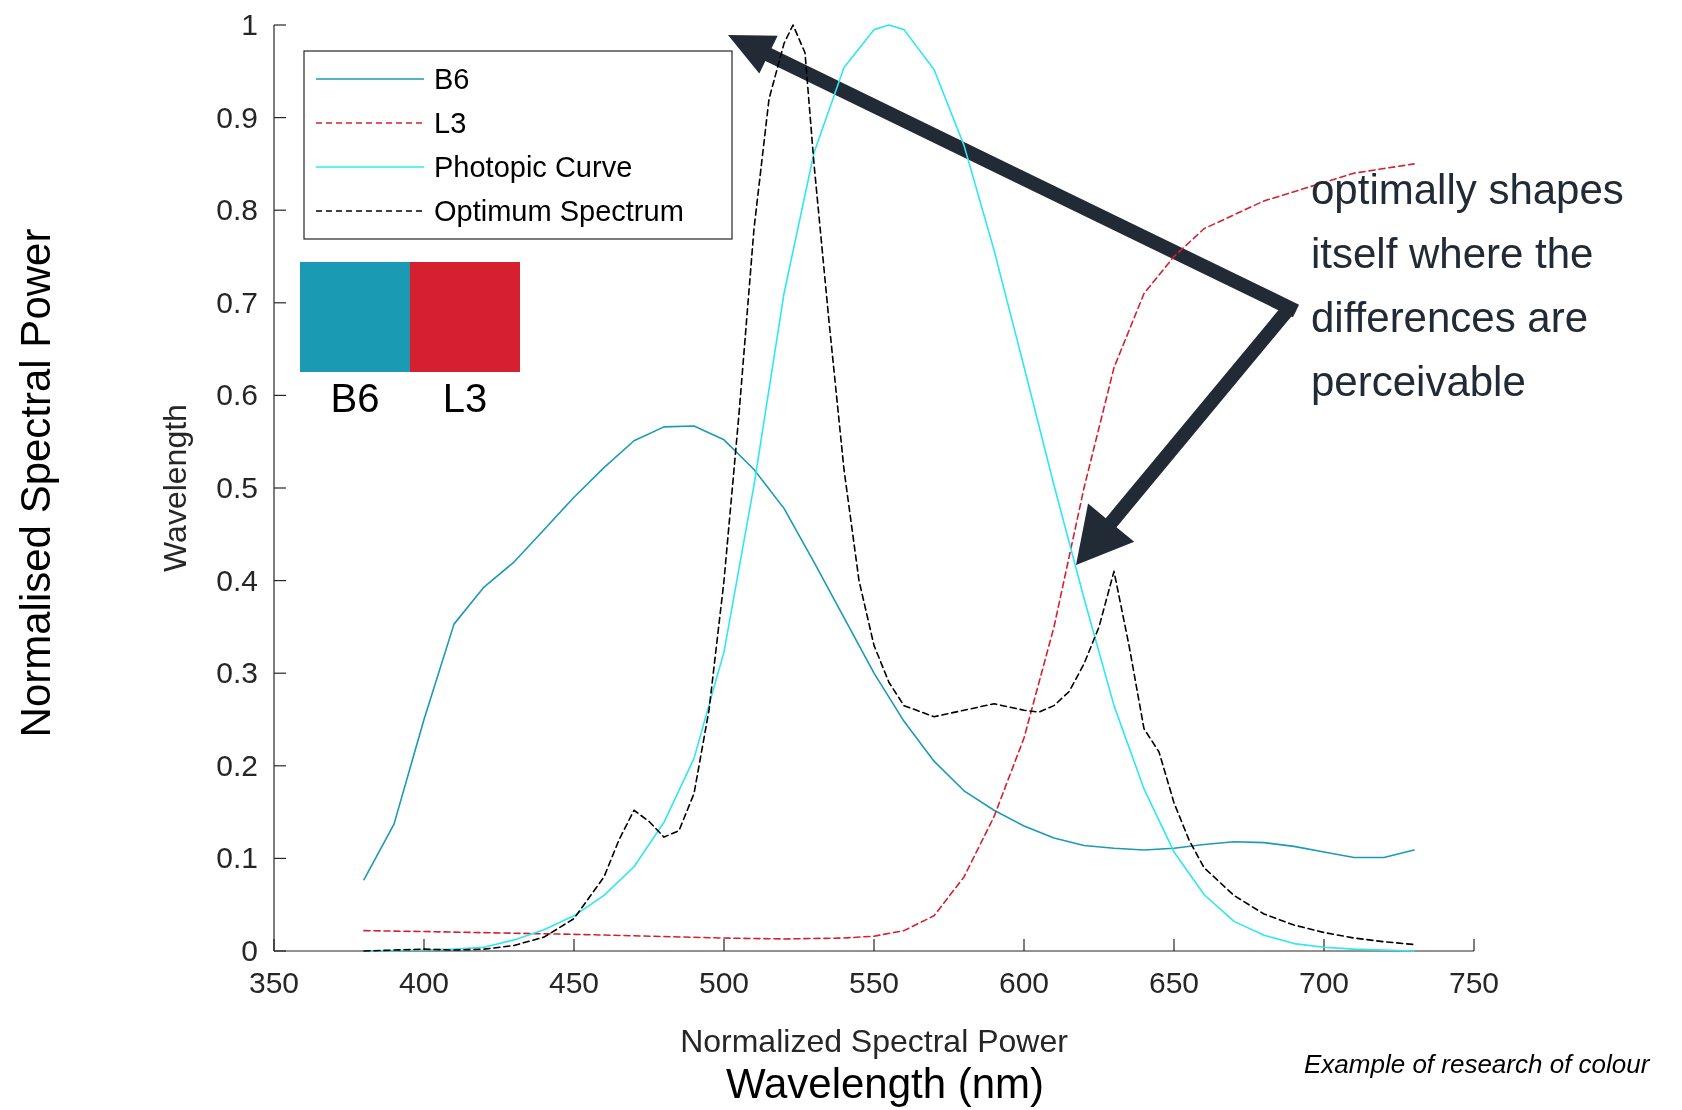 This screenshot has width=1682, height=1110. I want to click on x-tick-label: 550, so click(874, 982).